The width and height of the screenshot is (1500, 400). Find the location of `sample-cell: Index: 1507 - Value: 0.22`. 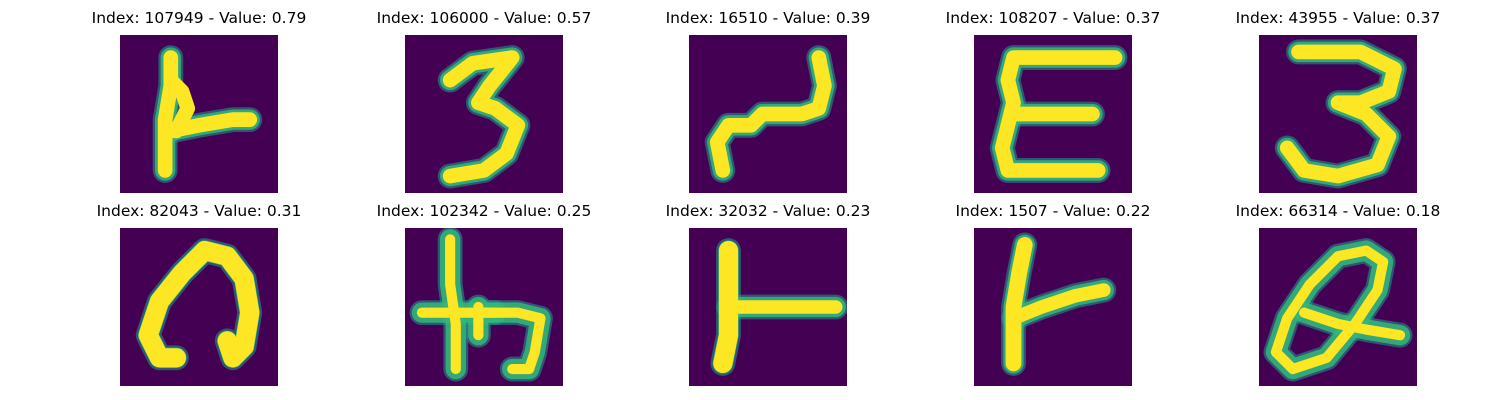

sample-cell: Index: 1507 - Value: 0.22 is located at coordinates (1053, 297).